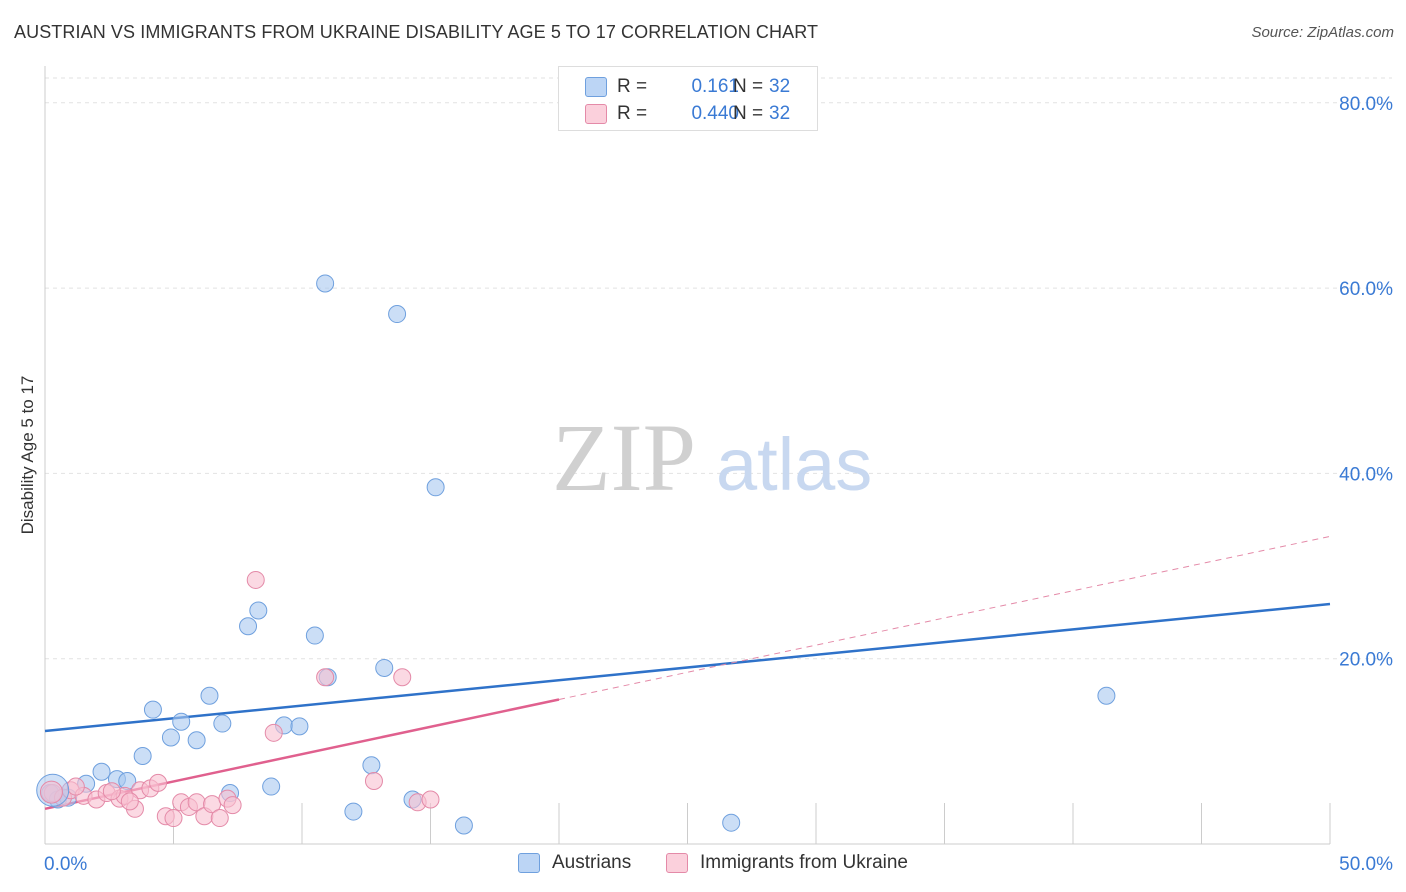 The width and height of the screenshot is (1406, 892). I want to click on ukraine-legend-label: Immigrants from Ukraine, so click(804, 862).